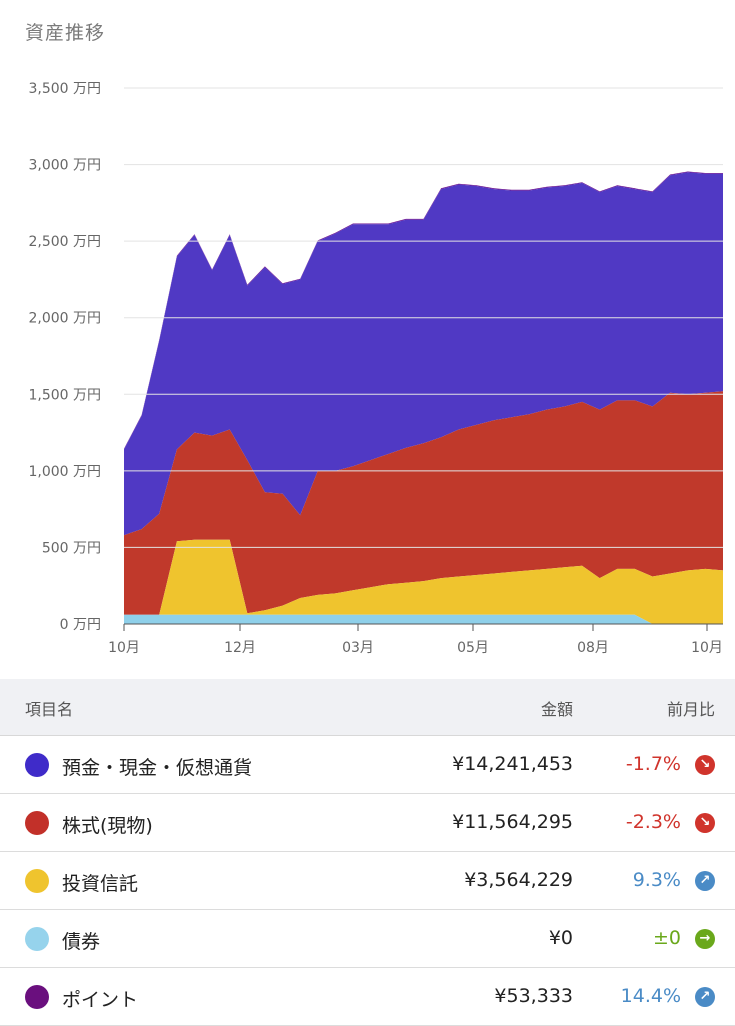 This screenshot has height=1026, width=735. I want to click on y-tick-label: 1,500 万円, so click(64, 395).